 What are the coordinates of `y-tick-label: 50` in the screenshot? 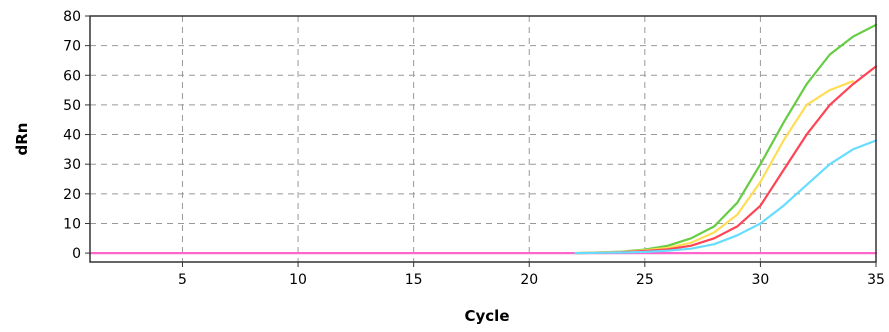 It's located at (72, 106).